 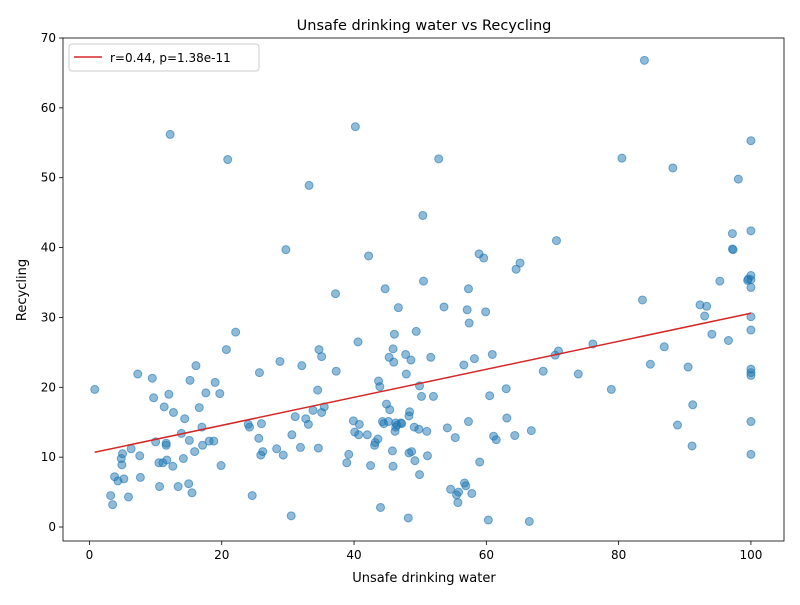 What do you see at coordinates (48, 457) in the screenshot?
I see `y-tick-label: 10` at bounding box center [48, 457].